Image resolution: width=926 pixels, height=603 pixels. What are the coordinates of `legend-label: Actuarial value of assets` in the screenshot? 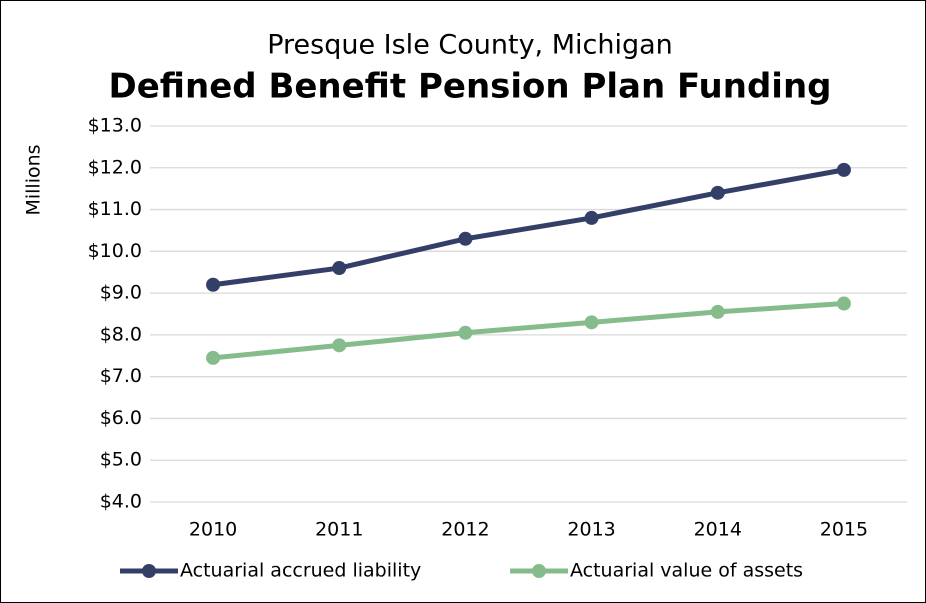 It's located at (686, 571).